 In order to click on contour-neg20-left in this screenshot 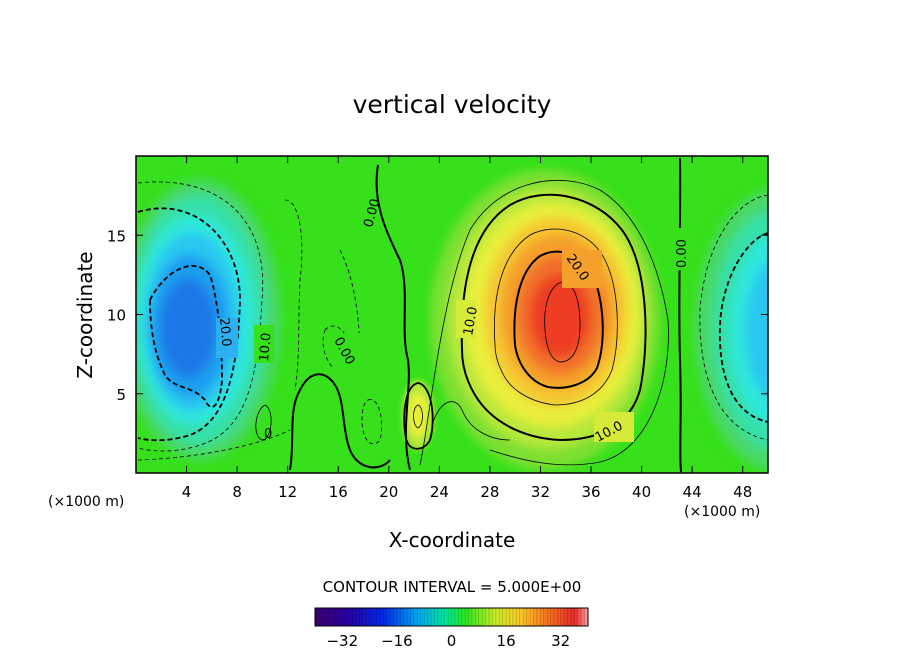, I will do `click(186, 336)`.